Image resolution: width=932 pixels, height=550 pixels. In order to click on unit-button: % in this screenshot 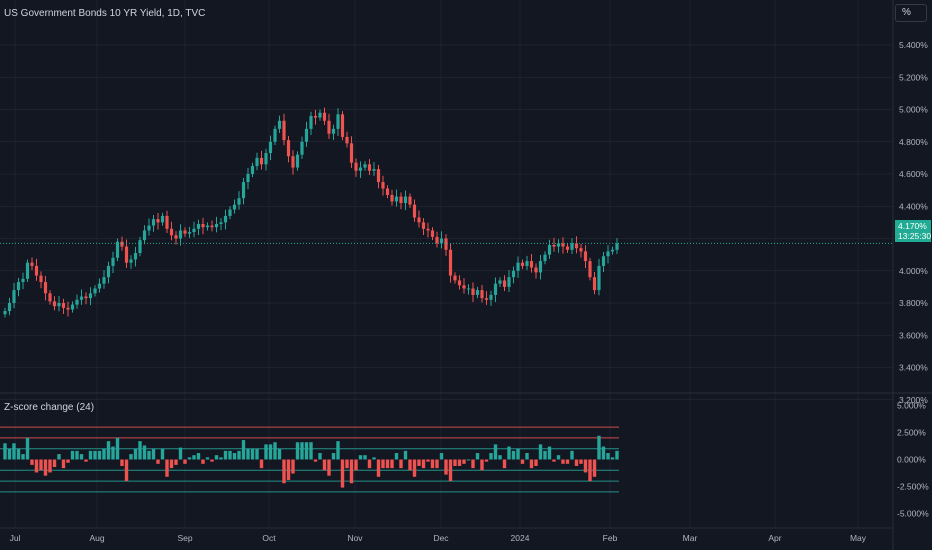, I will do `click(911, 13)`.